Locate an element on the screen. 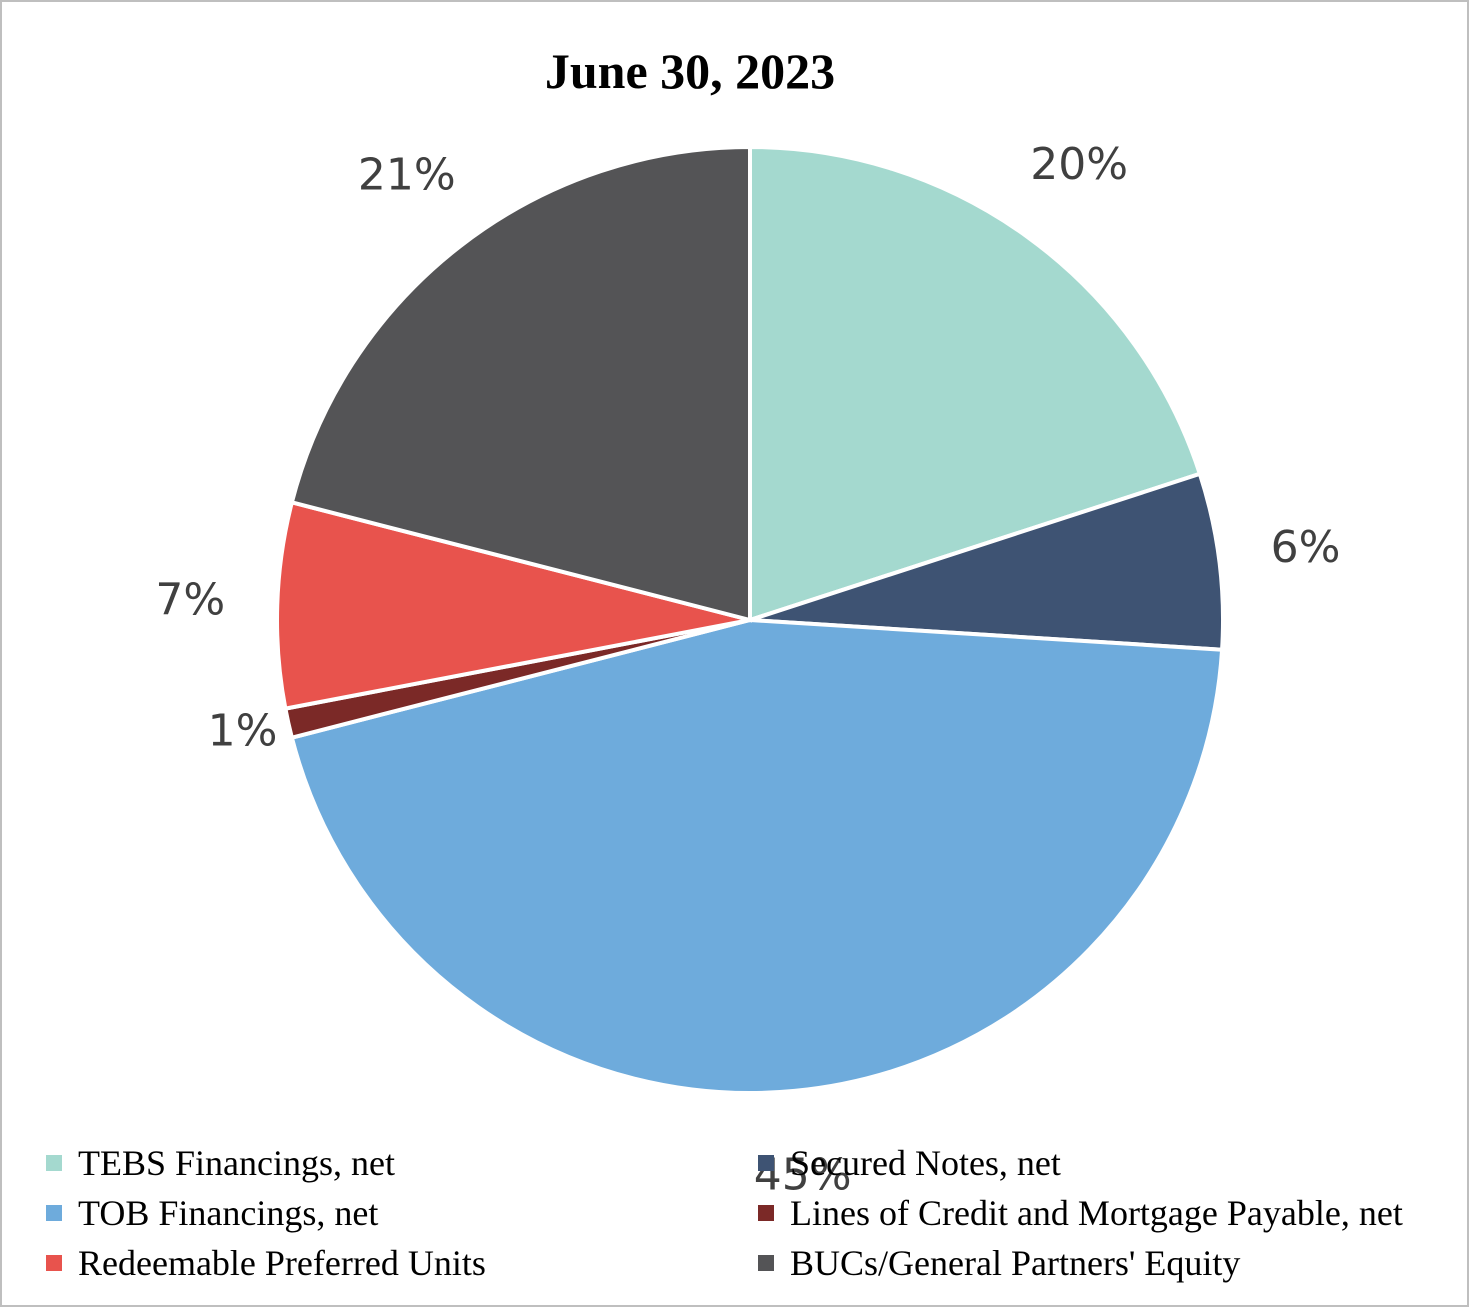 The image size is (1469, 1307). legend-item-redeemable-preferred-units: Redeemable Preferred Units is located at coordinates (402, 1263).